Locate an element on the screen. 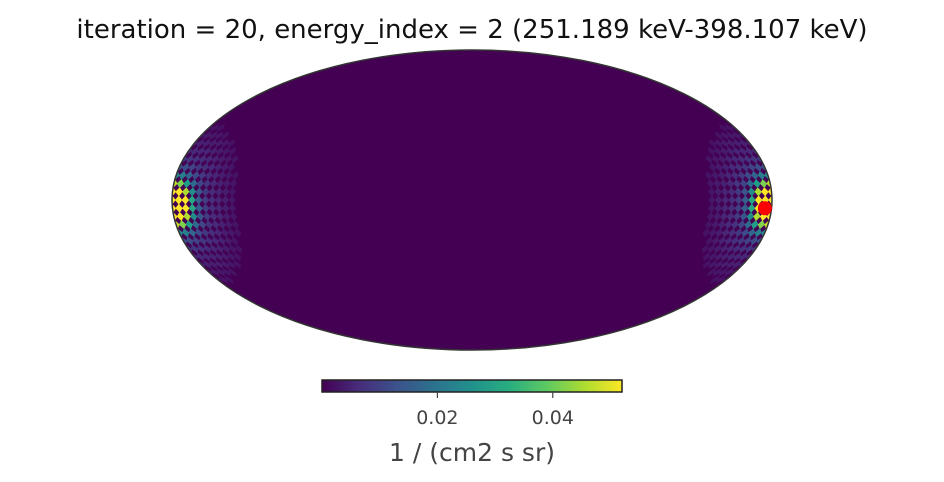  colorbar-bar is located at coordinates (472, 386).